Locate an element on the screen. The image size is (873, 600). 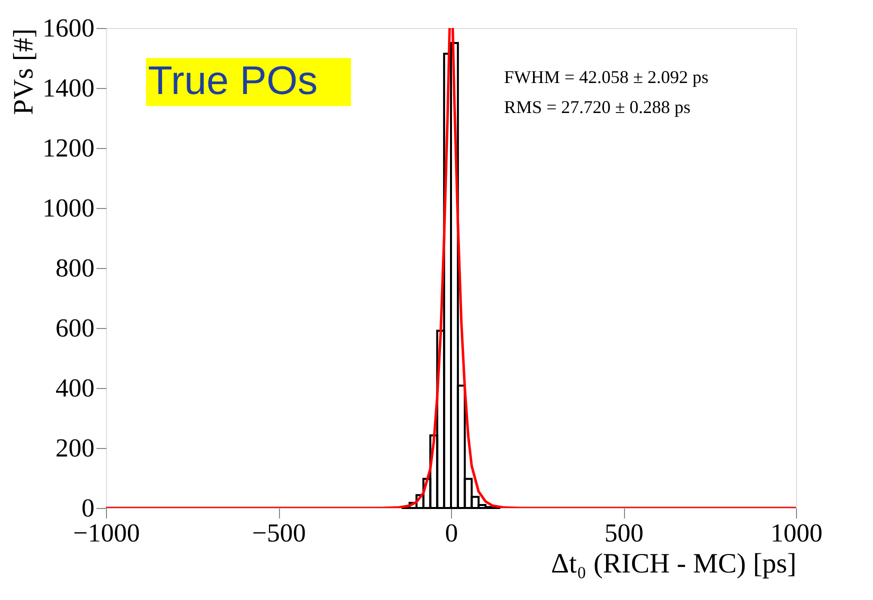
x-axis-title: Δt₀ (RICH - MC) [ps] is located at coordinates (673, 564).